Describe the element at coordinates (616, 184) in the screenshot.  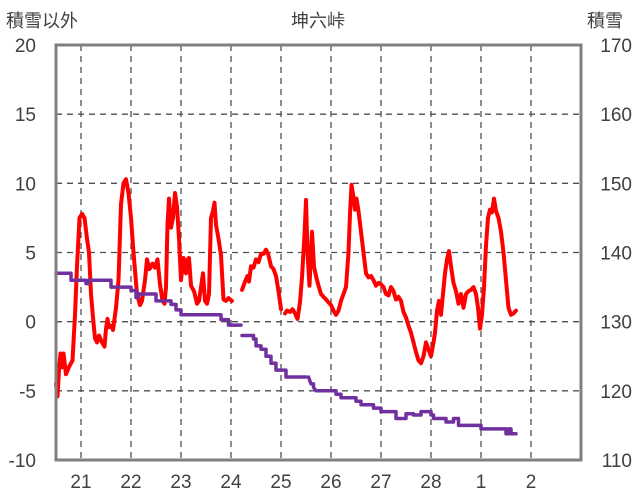
I see `right-tick-label: 150` at that location.